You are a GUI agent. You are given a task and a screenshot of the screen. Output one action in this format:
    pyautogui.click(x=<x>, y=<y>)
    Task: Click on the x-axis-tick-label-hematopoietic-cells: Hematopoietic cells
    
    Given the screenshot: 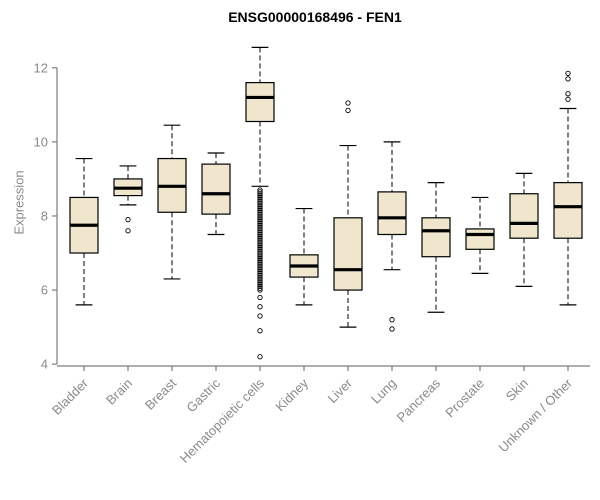 What is the action you would take?
    pyautogui.click(x=222, y=420)
    